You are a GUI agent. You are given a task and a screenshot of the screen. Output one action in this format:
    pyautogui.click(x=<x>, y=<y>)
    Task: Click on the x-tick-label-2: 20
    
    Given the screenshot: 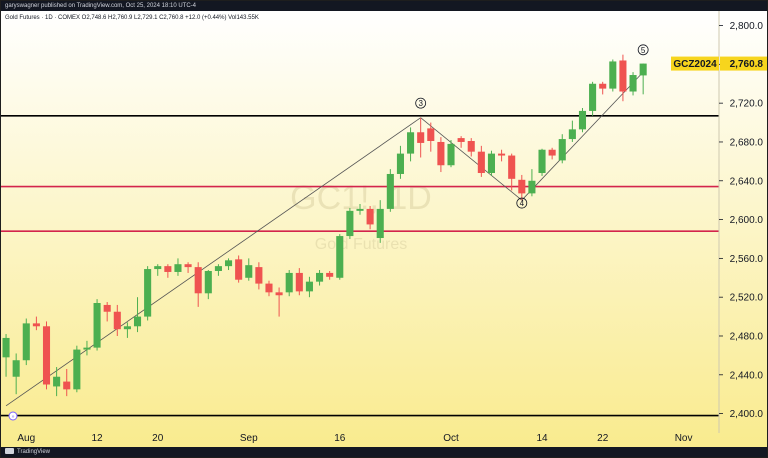 What is the action you would take?
    pyautogui.click(x=158, y=438)
    